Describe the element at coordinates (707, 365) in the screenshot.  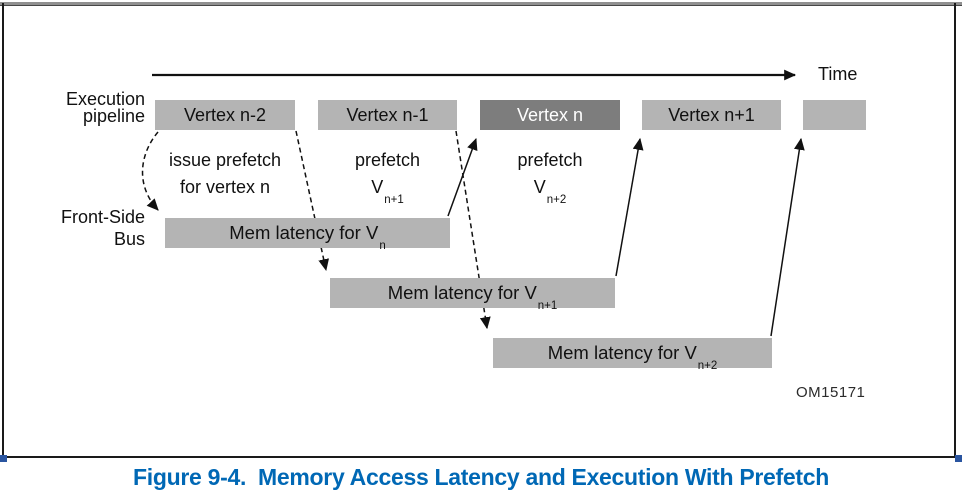
I see `mem-latency-vn2-subscript: n+2` at that location.